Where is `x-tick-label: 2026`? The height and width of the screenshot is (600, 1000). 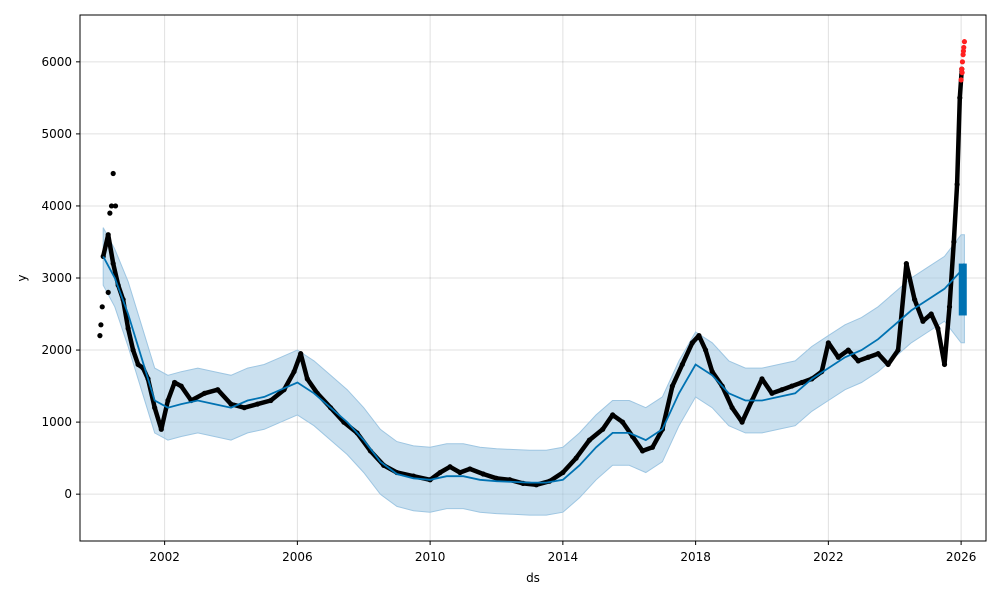 x-tick-label: 2026 is located at coordinates (961, 557).